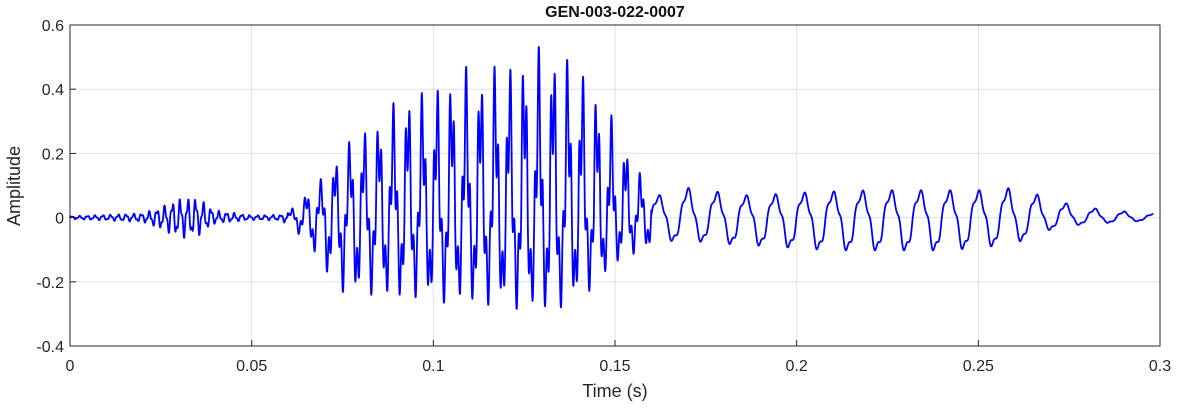  I want to click on y-tick-label: 0.6, so click(53, 26).